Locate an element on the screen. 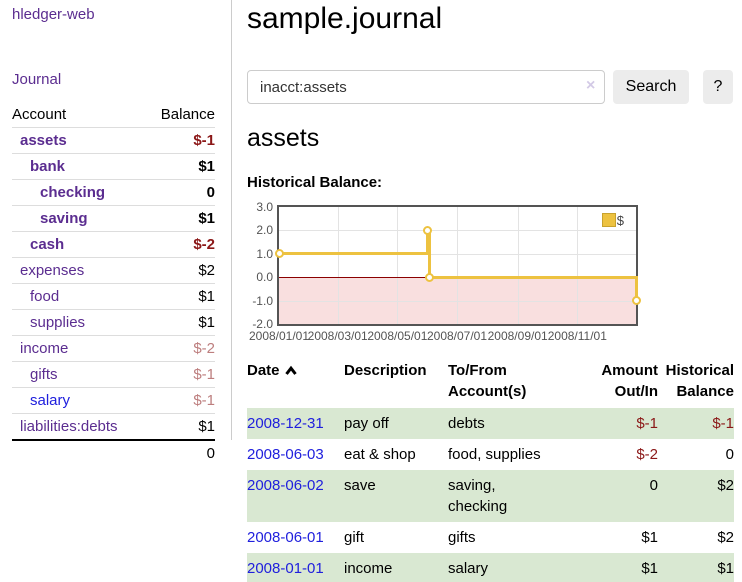 Image resolution: width=742 pixels, height=582 pixels. account-row-gifts: gifts $-1 is located at coordinates (113, 374).